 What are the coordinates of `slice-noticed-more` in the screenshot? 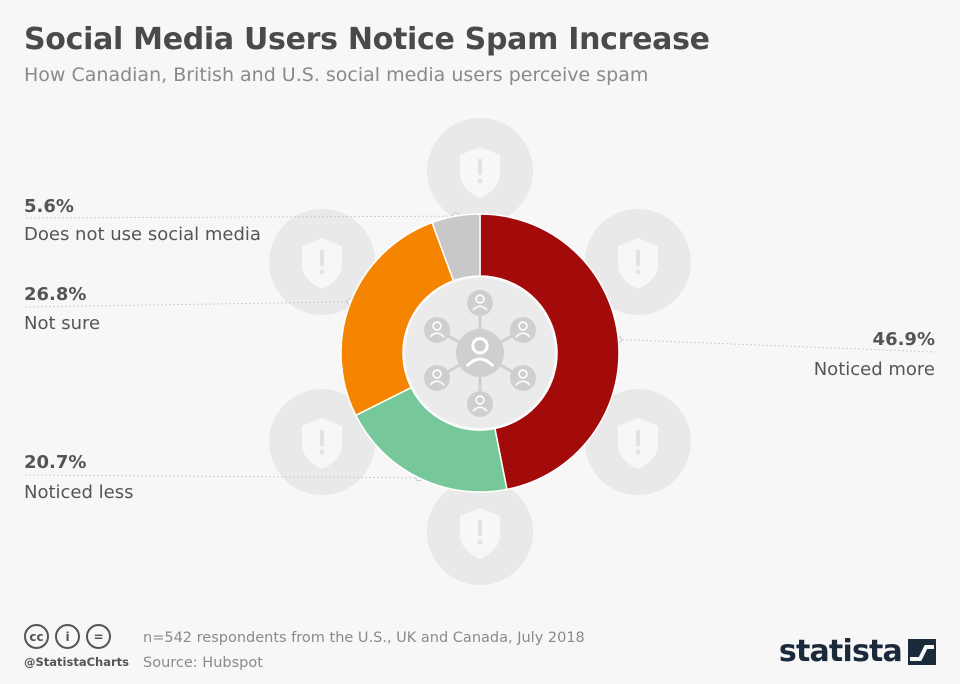 It's located at (549, 352).